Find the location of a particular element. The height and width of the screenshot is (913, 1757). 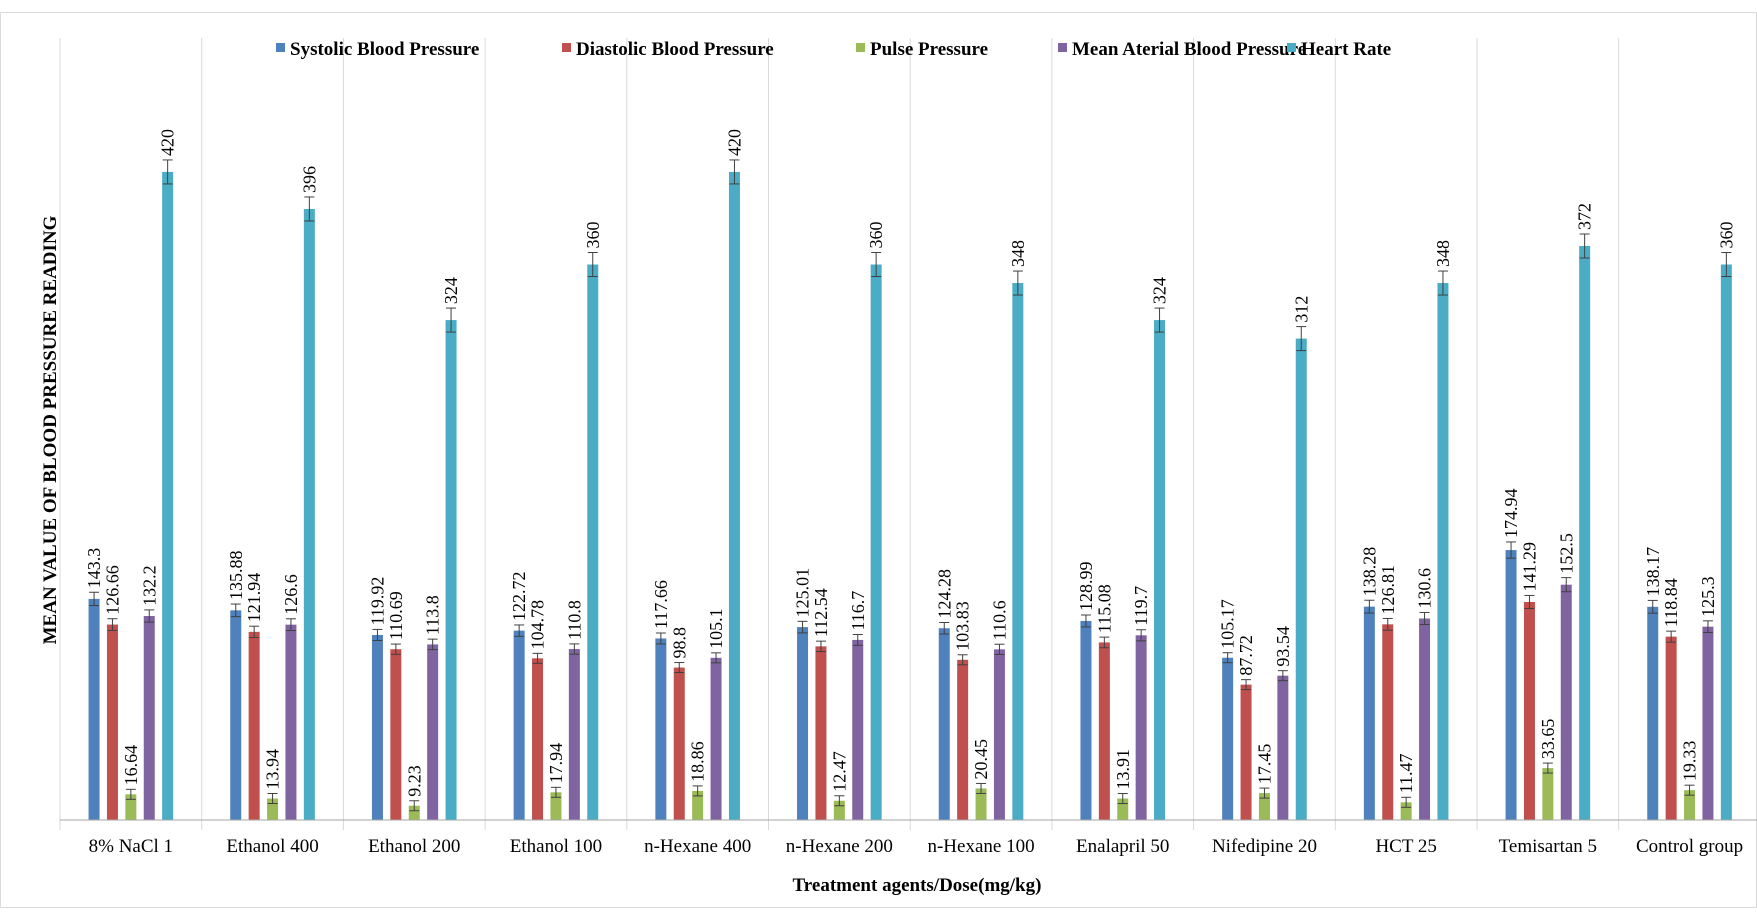

x-tick-label-ethanol-200: Ethanol 200 is located at coordinates (414, 846).